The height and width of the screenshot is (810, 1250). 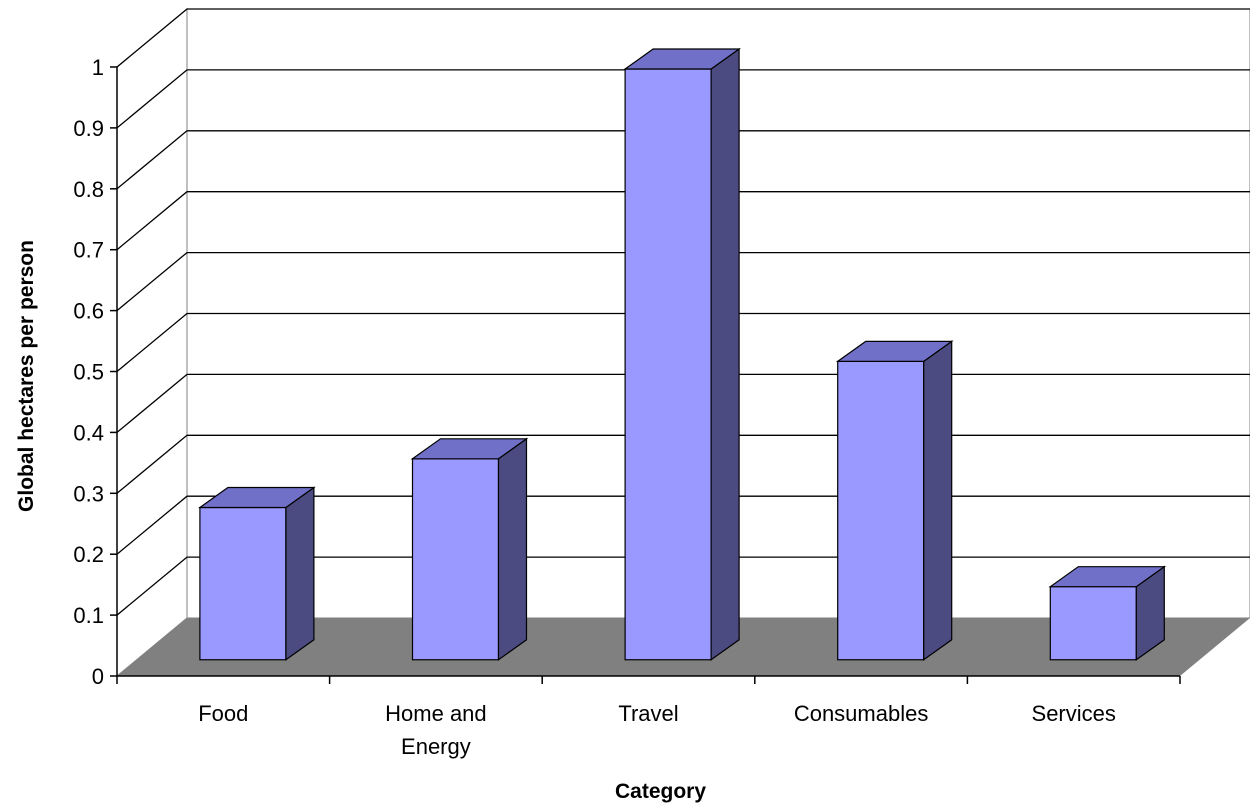 I want to click on x-category-label: Food, so click(x=223, y=713).